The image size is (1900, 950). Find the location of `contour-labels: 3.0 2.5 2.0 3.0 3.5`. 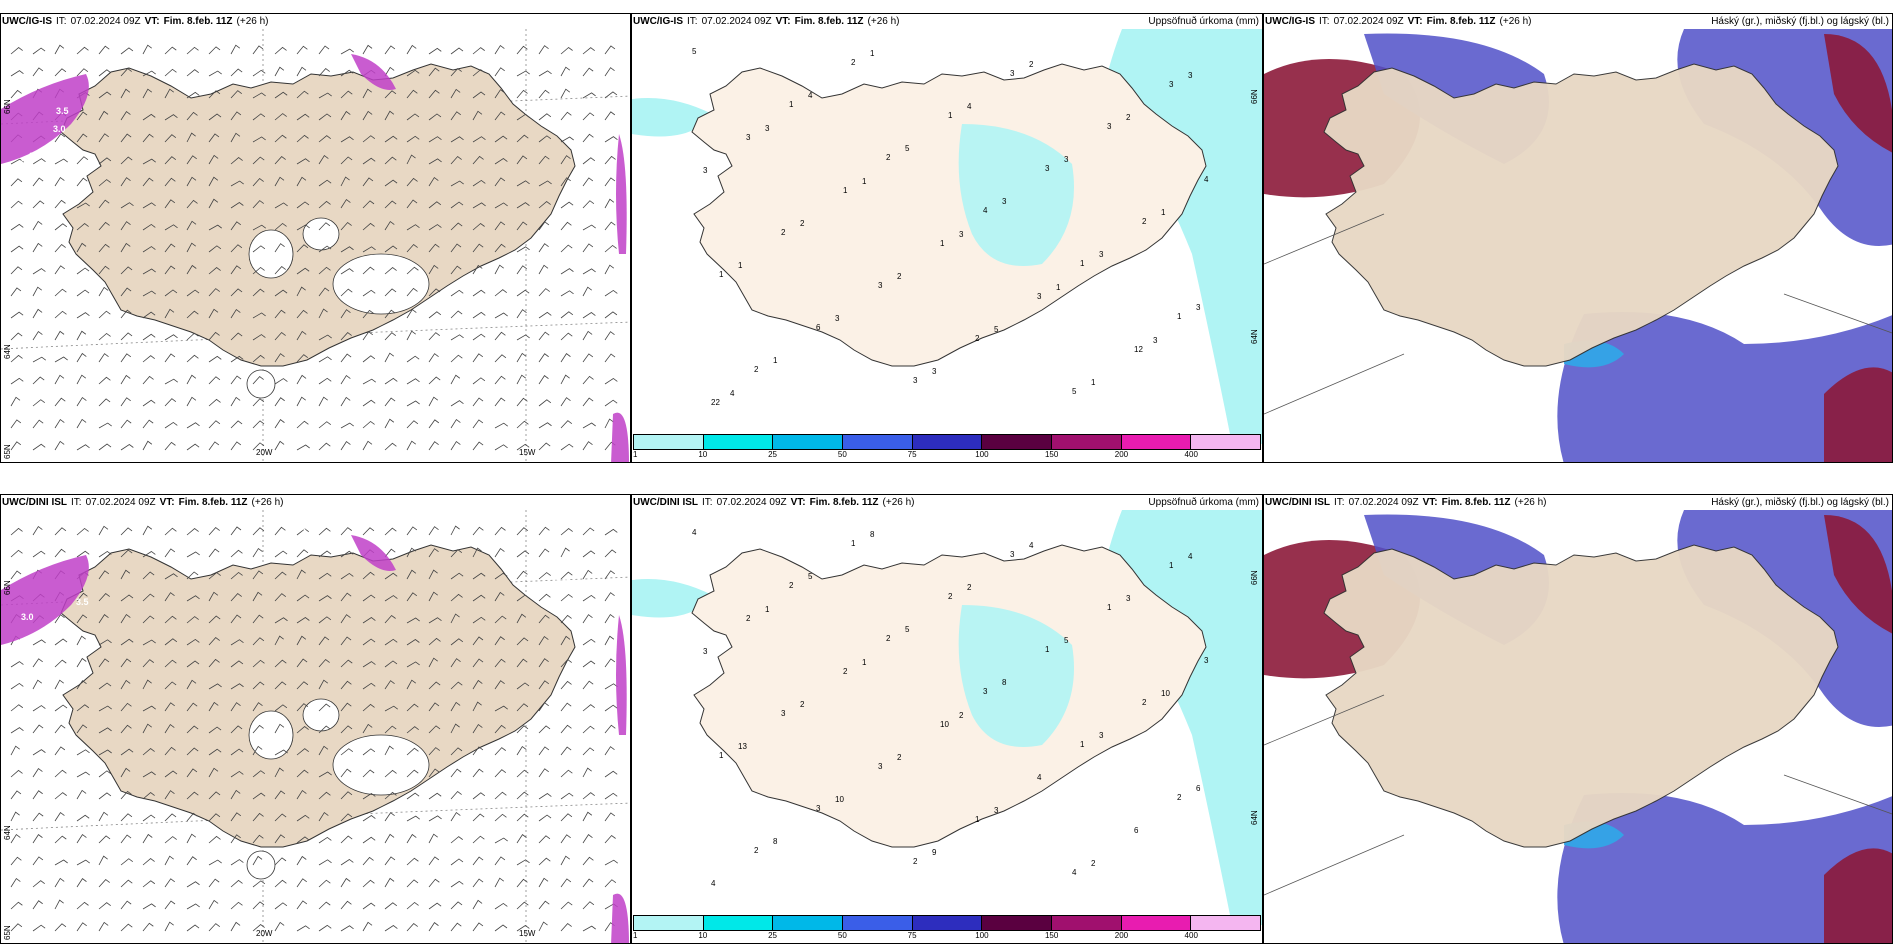

contour-labels: 3.0 2.5 2.0 3.0 3.5 is located at coordinates (295, 574).